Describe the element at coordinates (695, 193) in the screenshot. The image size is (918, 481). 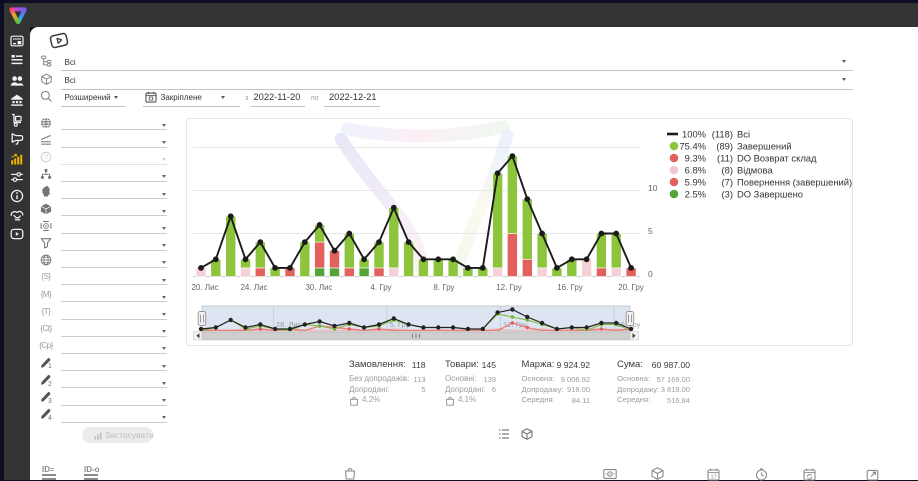
I see `svg-text: 2.5%` at that location.